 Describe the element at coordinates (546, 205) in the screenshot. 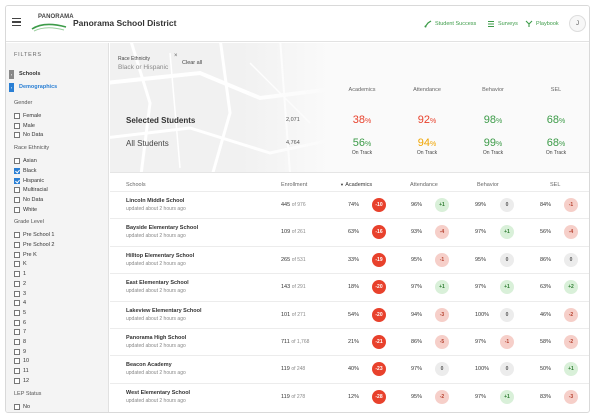

I see `metric-value: 84%` at that location.